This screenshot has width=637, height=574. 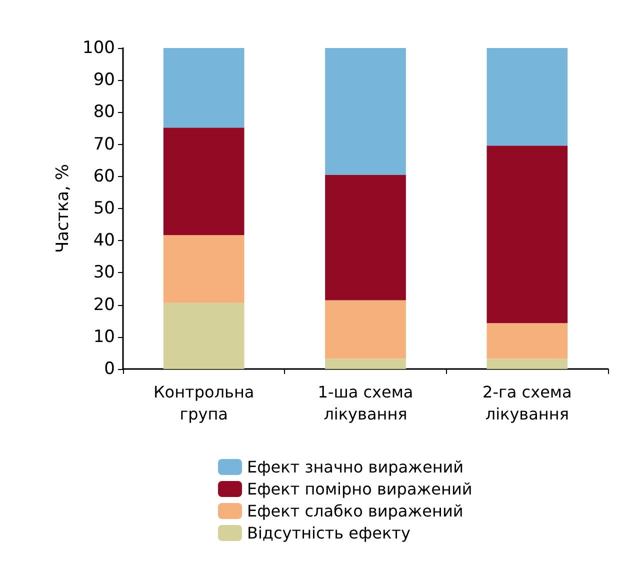 What do you see at coordinates (104, 240) in the screenshot?
I see `y-tick-label: 40` at bounding box center [104, 240].